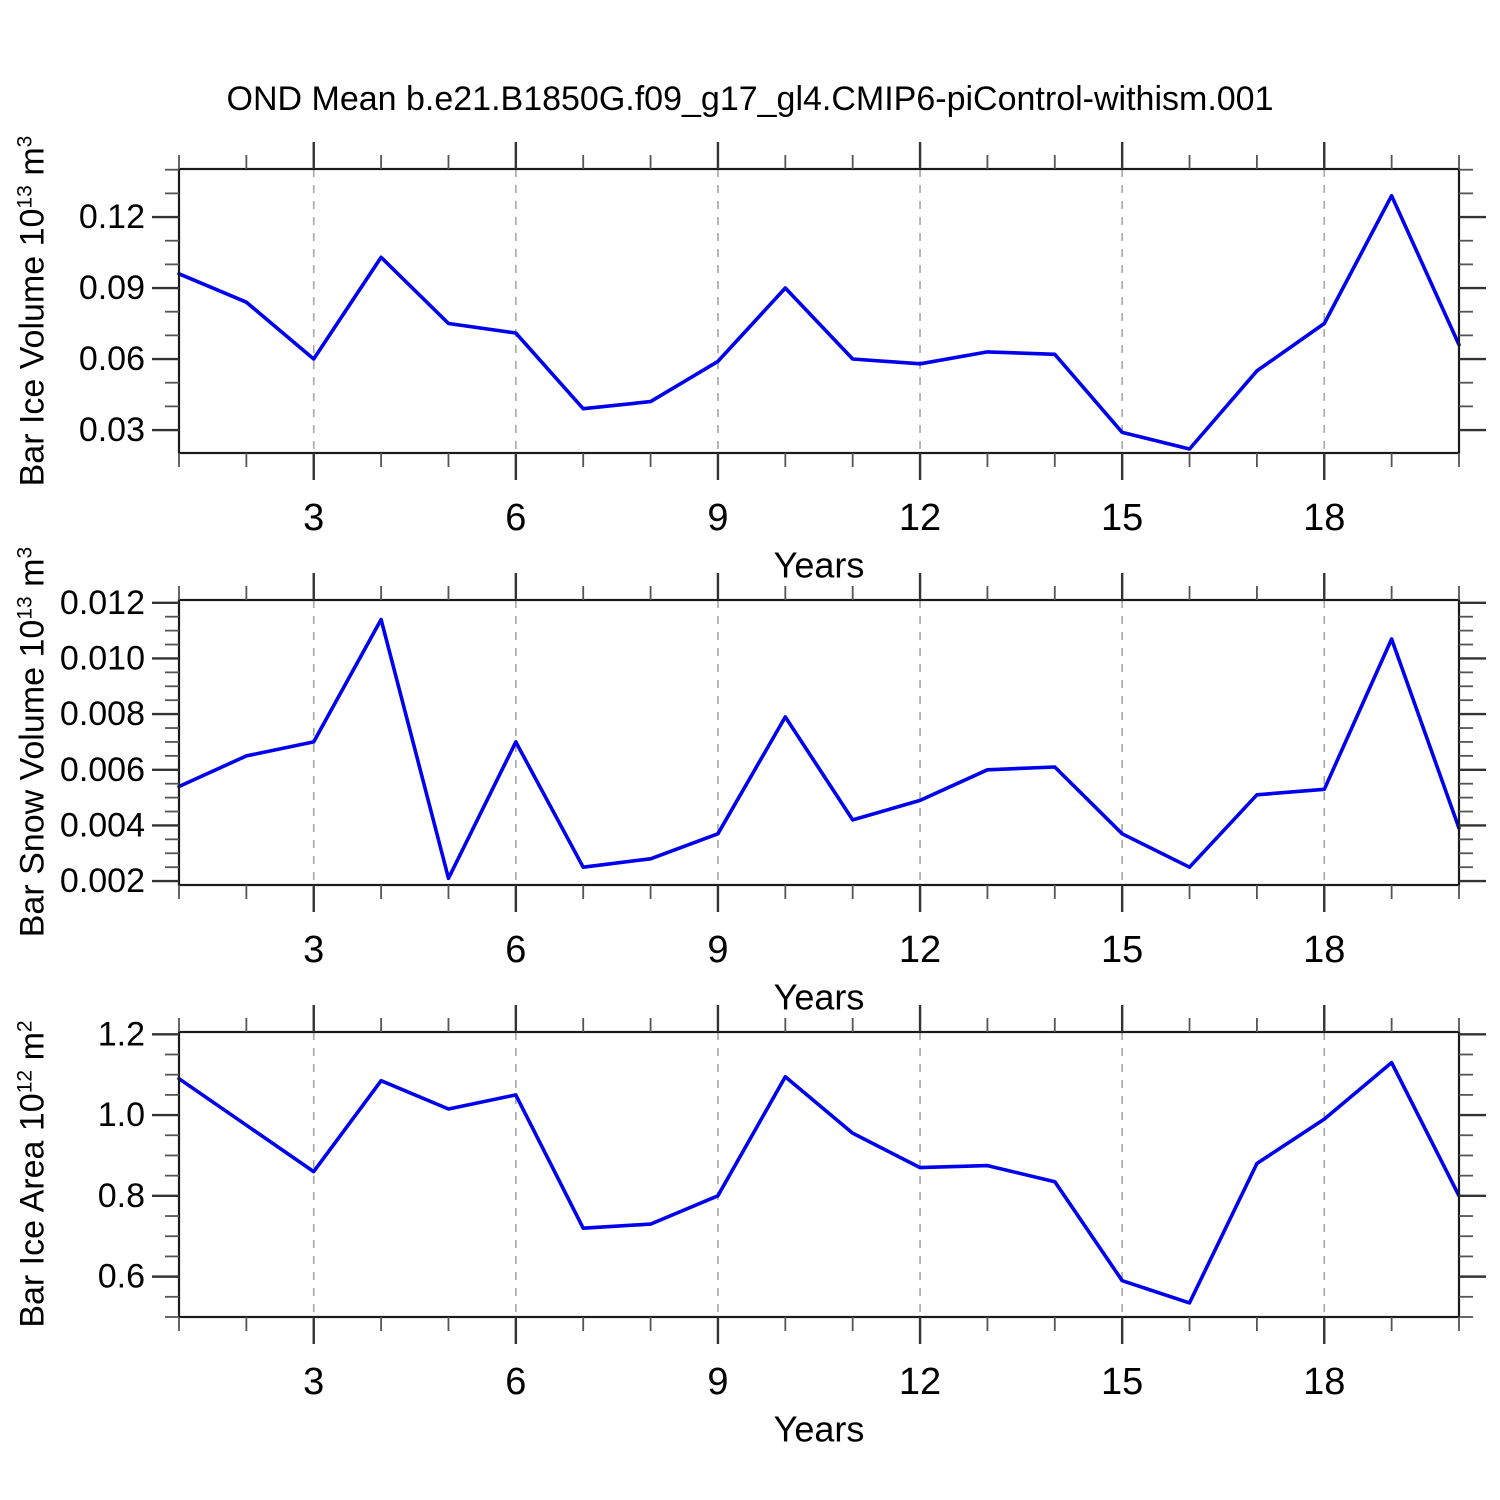 This screenshot has height=1500, width=1500. I want to click on y-tick-labels: 0.03 0.06 0.09 0.12, so click(112, 323).